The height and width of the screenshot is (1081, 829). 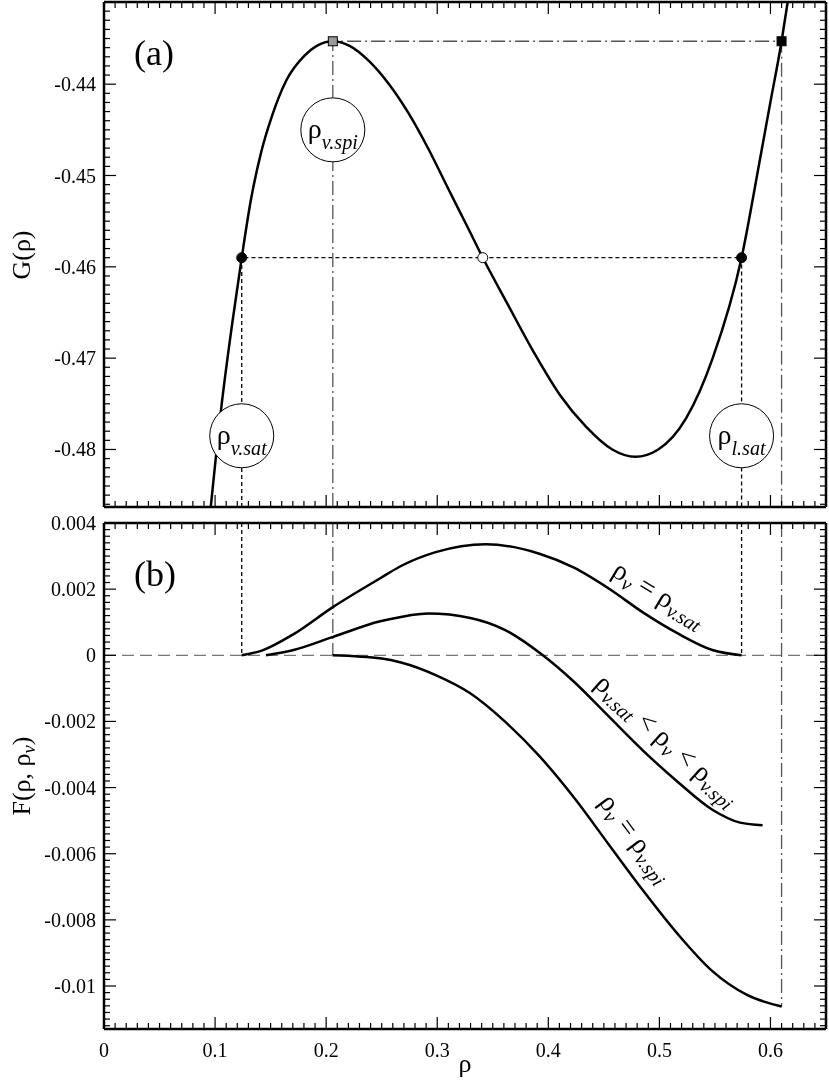 What do you see at coordinates (326, 1050) in the screenshot?
I see `x-tick-label: 0.2` at bounding box center [326, 1050].